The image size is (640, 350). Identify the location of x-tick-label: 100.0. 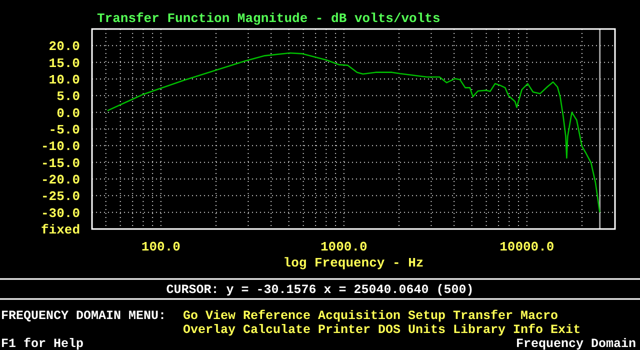
(161, 247).